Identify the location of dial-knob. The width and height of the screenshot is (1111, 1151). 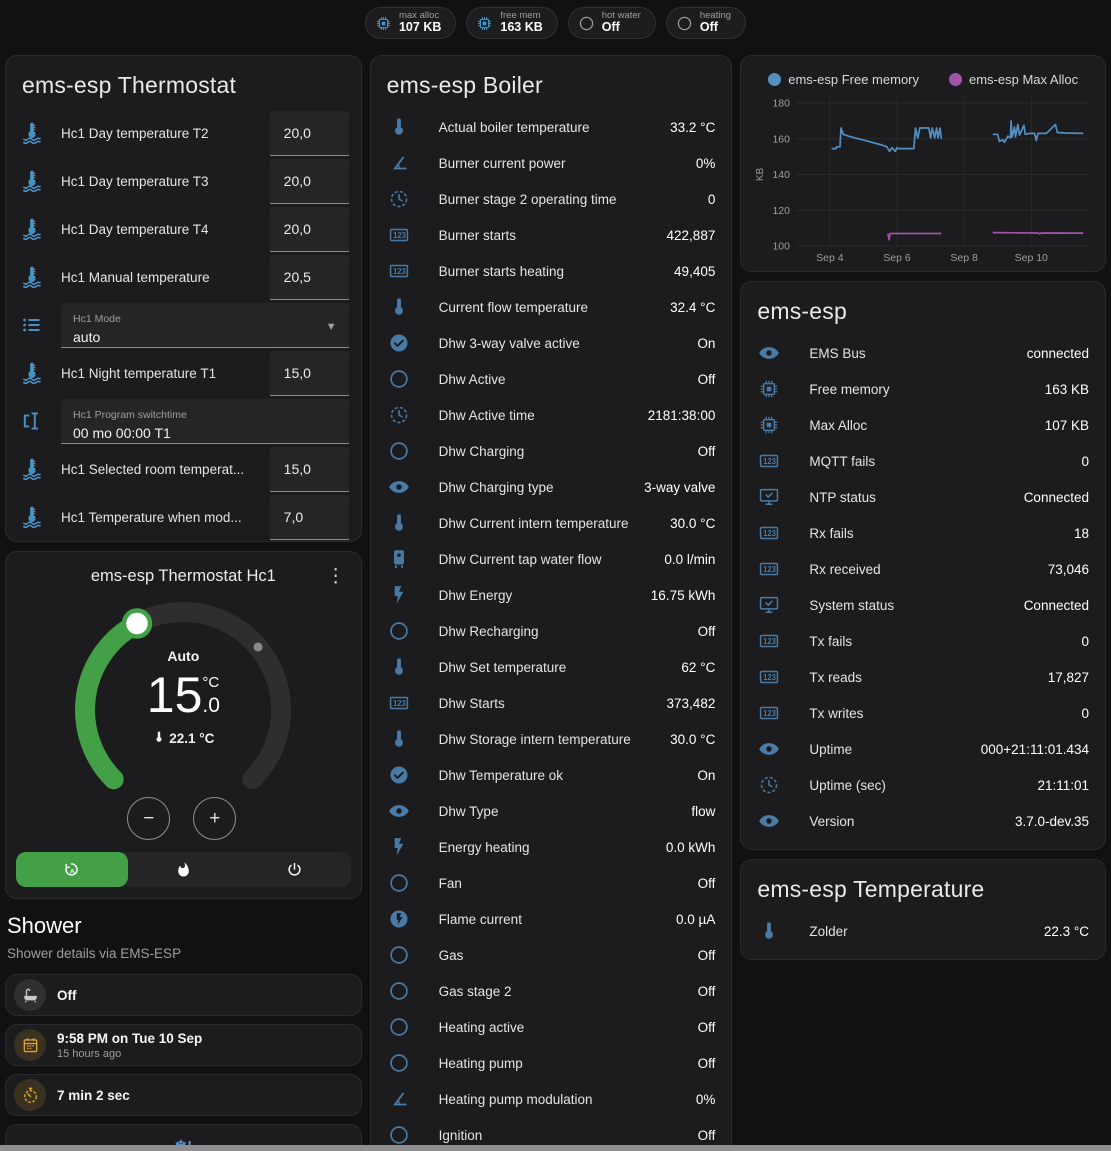
(137, 623).